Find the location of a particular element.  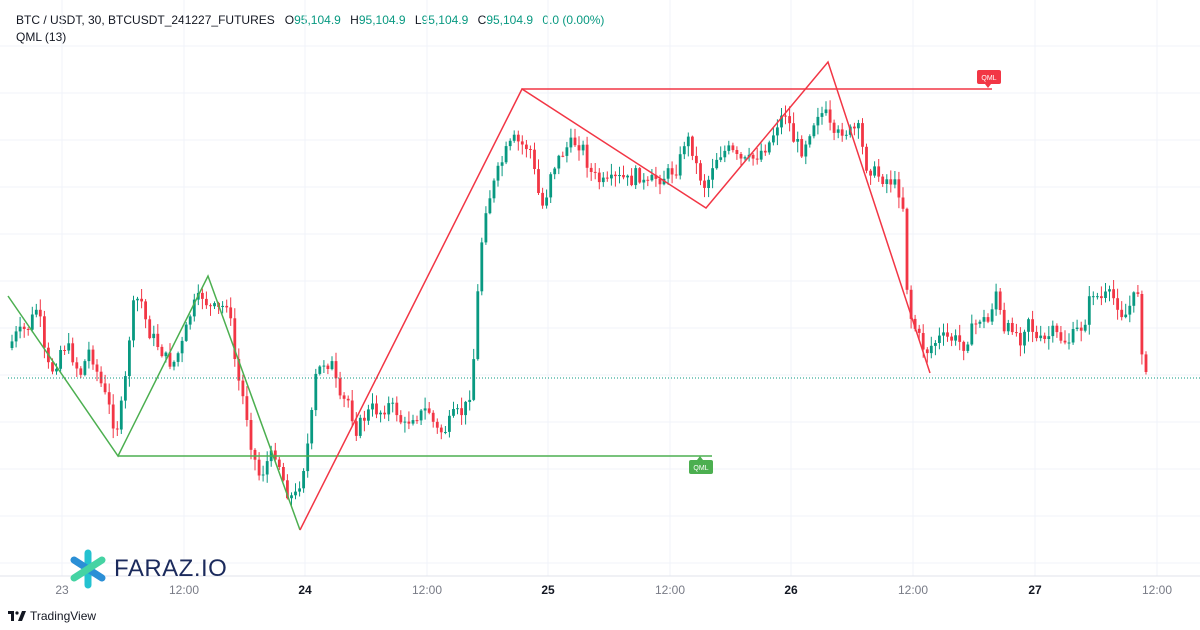

x-tick-label: 12:00 is located at coordinates (670, 590).